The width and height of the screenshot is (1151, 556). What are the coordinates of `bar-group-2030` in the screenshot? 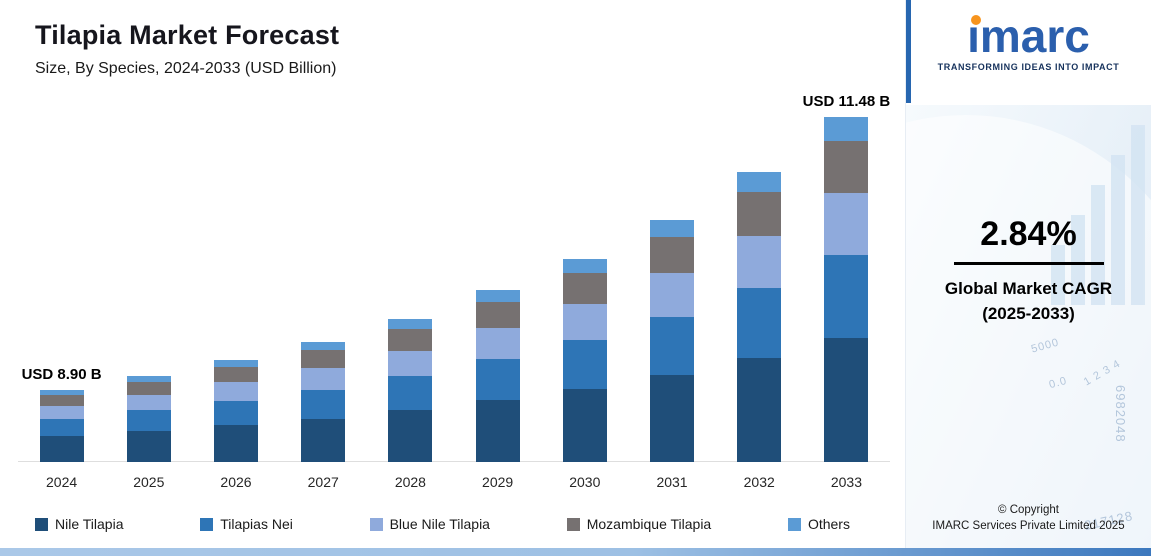 It's located at (584, 360).